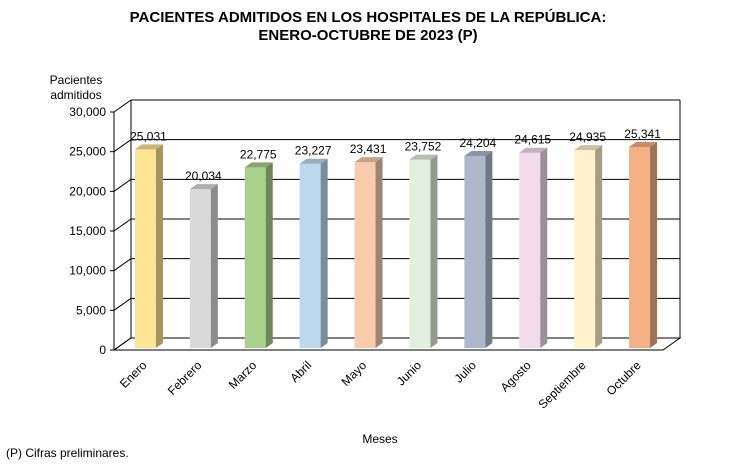 Image resolution: width=736 pixels, height=465 pixels. What do you see at coordinates (532, 140) in the screenshot?
I see `data-label: 24,615` at bounding box center [532, 140].